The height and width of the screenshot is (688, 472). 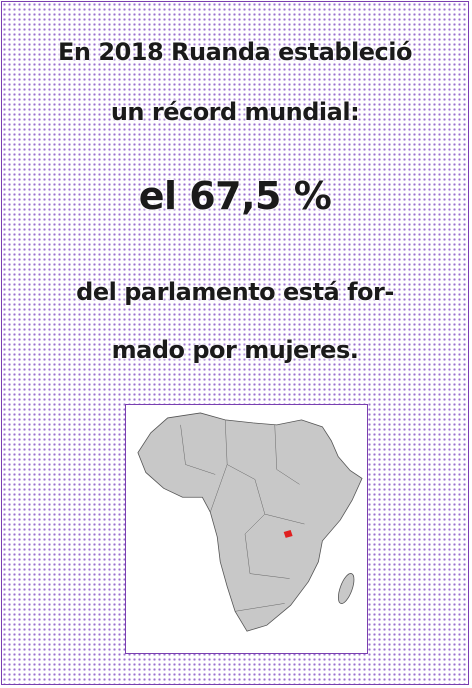 What do you see at coordinates (346, 588) in the screenshot?
I see `madagascar` at bounding box center [346, 588].